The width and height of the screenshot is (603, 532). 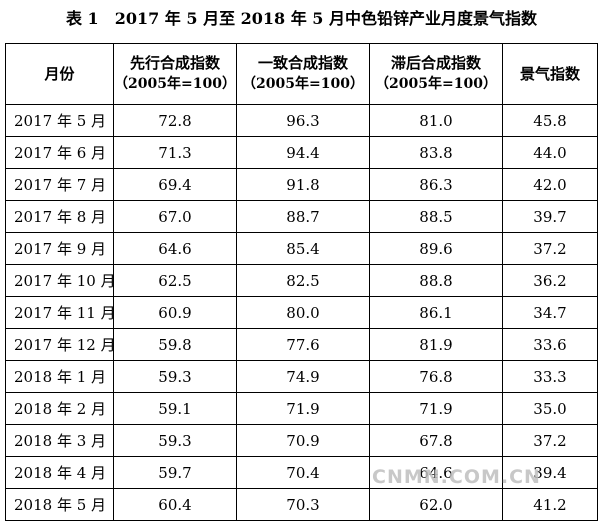 What do you see at coordinates (175, 504) in the screenshot?
I see `cell-leading: 60.4` at bounding box center [175, 504].